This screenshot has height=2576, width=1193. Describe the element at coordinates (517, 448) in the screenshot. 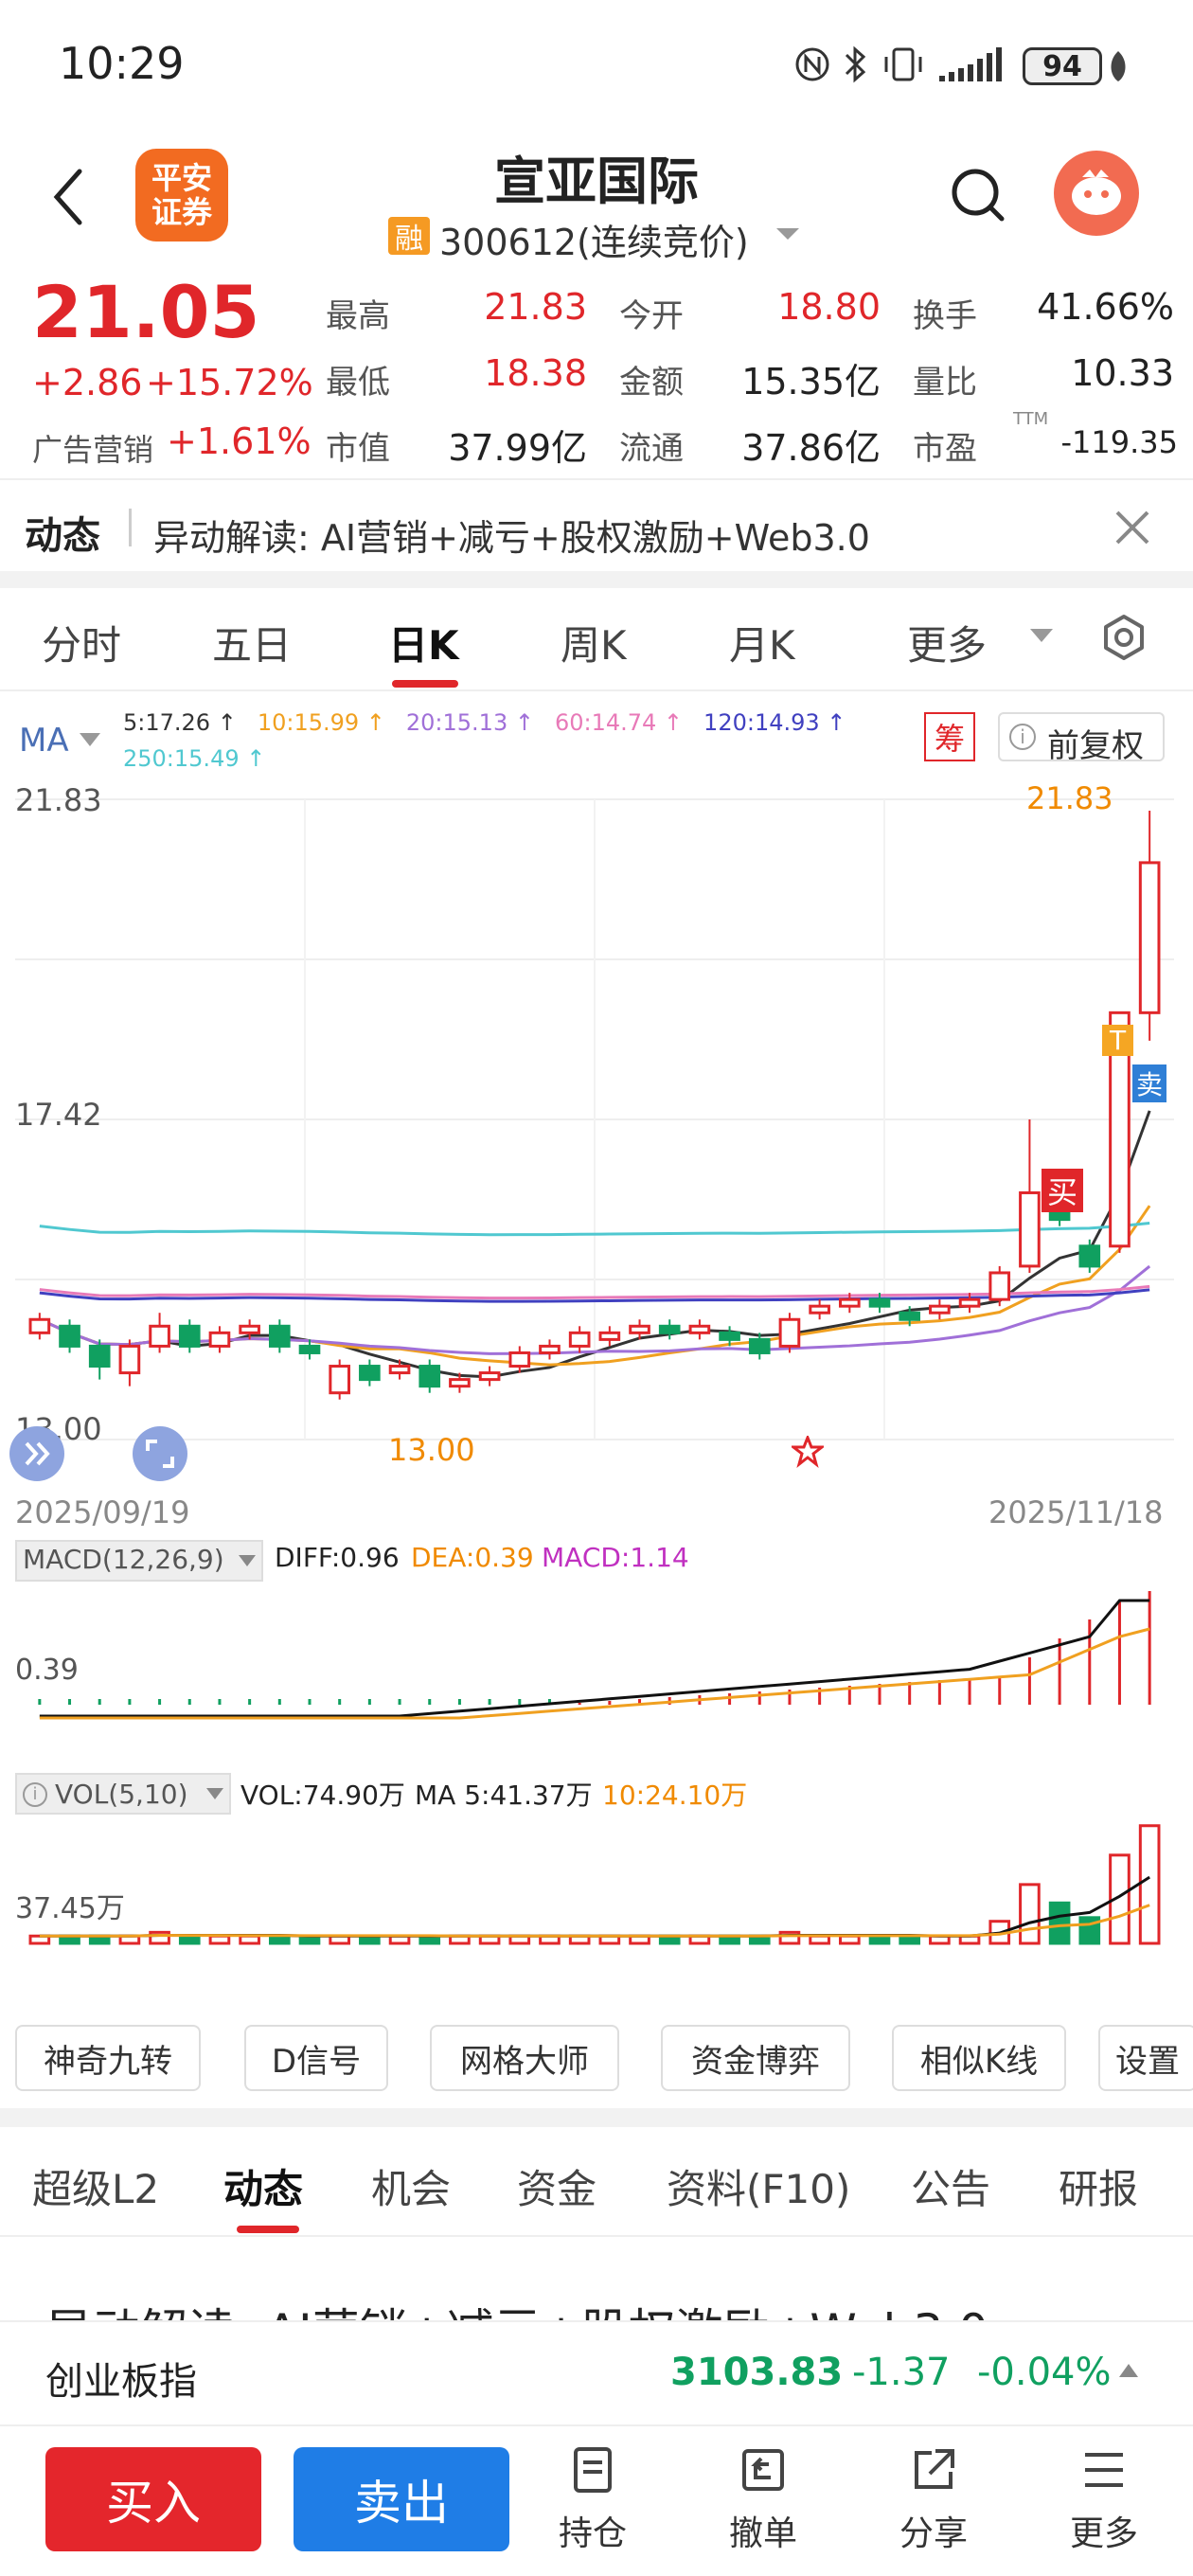

I see `field-value: 37.99亿` at that location.